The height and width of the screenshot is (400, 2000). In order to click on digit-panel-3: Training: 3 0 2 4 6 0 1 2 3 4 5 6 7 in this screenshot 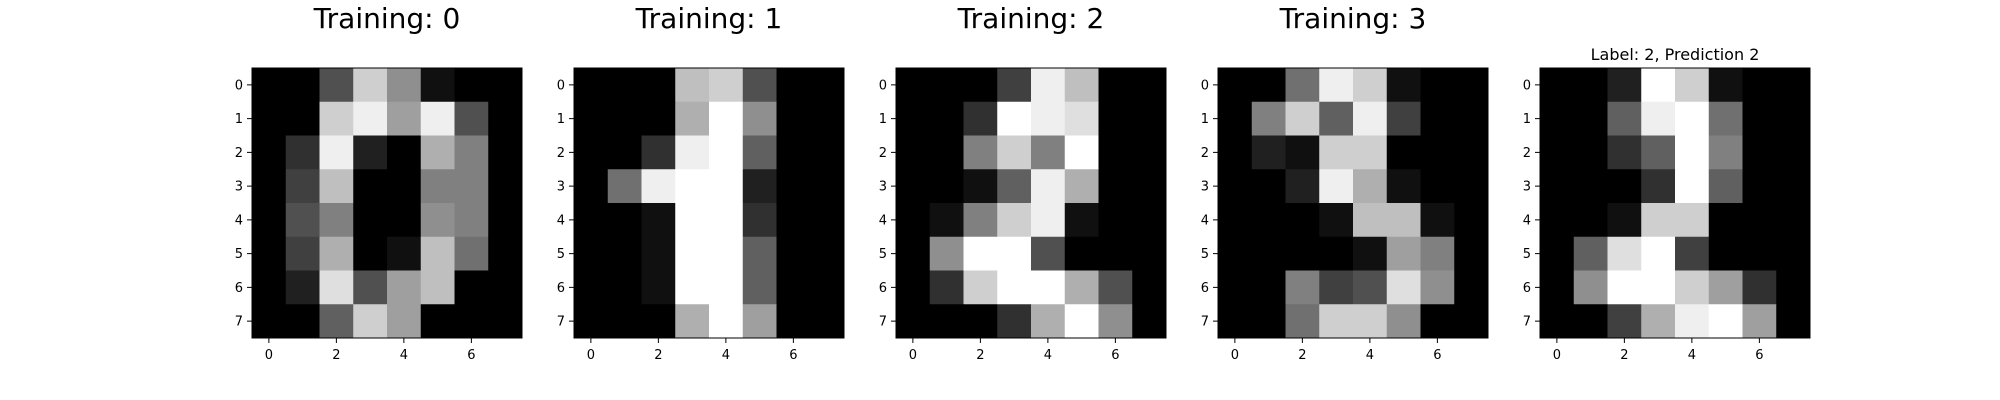, I will do `click(1345, 182)`.